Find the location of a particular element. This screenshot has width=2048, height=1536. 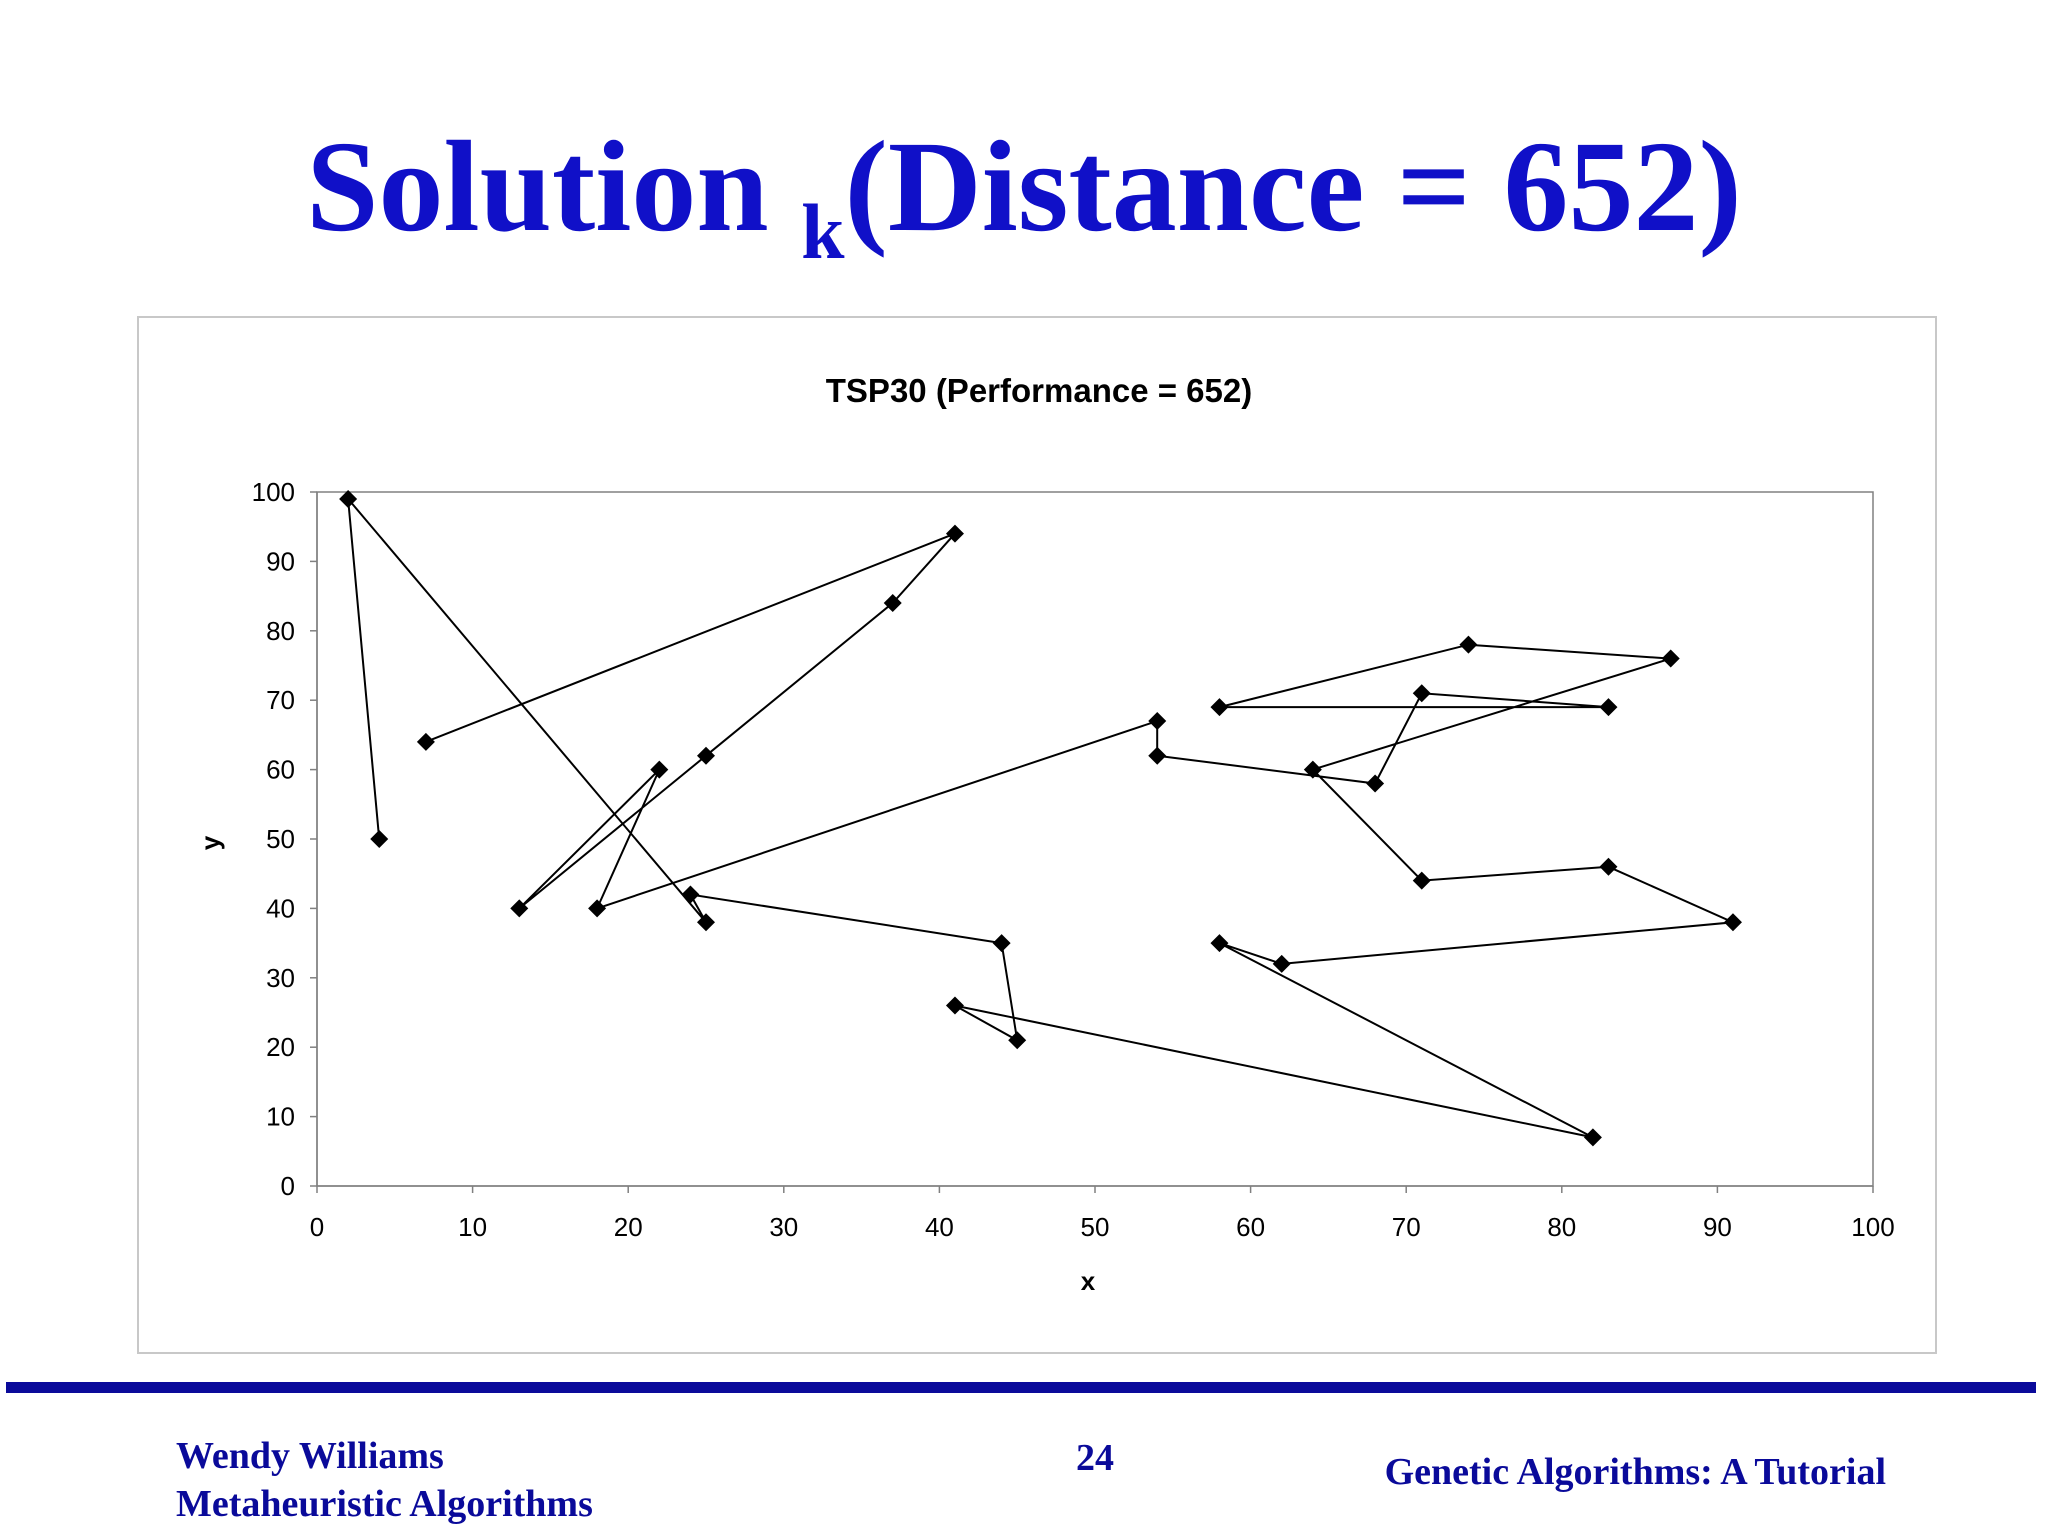

x-tick-label: 50 is located at coordinates (1095, 1227).